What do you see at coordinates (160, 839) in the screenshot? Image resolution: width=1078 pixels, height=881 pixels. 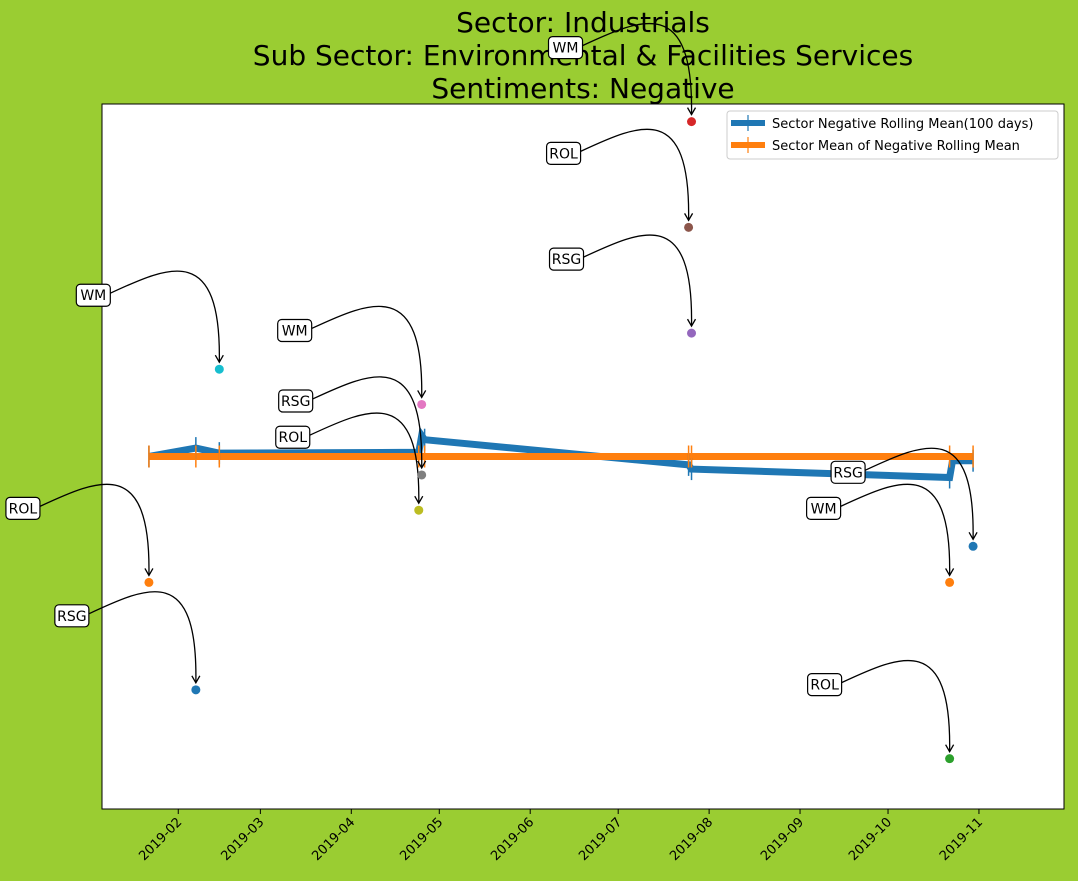 I see `x-tick-label: 2019-02` at bounding box center [160, 839].